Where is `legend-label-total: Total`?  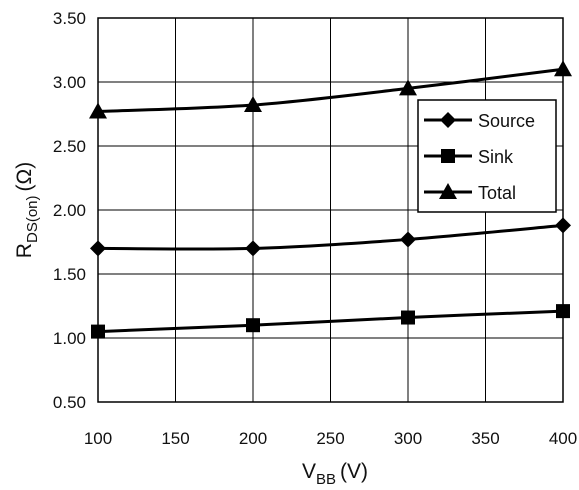
legend-label-total: Total is located at coordinates (497, 193).